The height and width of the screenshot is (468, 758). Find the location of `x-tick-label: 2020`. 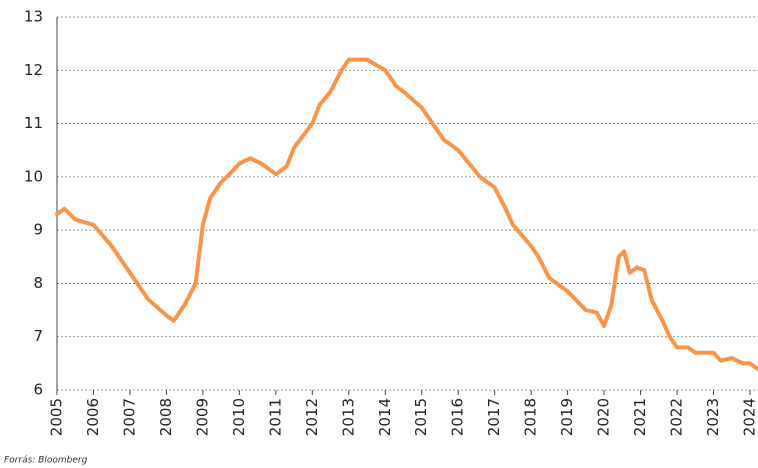

x-tick-label: 2020 is located at coordinates (604, 417).